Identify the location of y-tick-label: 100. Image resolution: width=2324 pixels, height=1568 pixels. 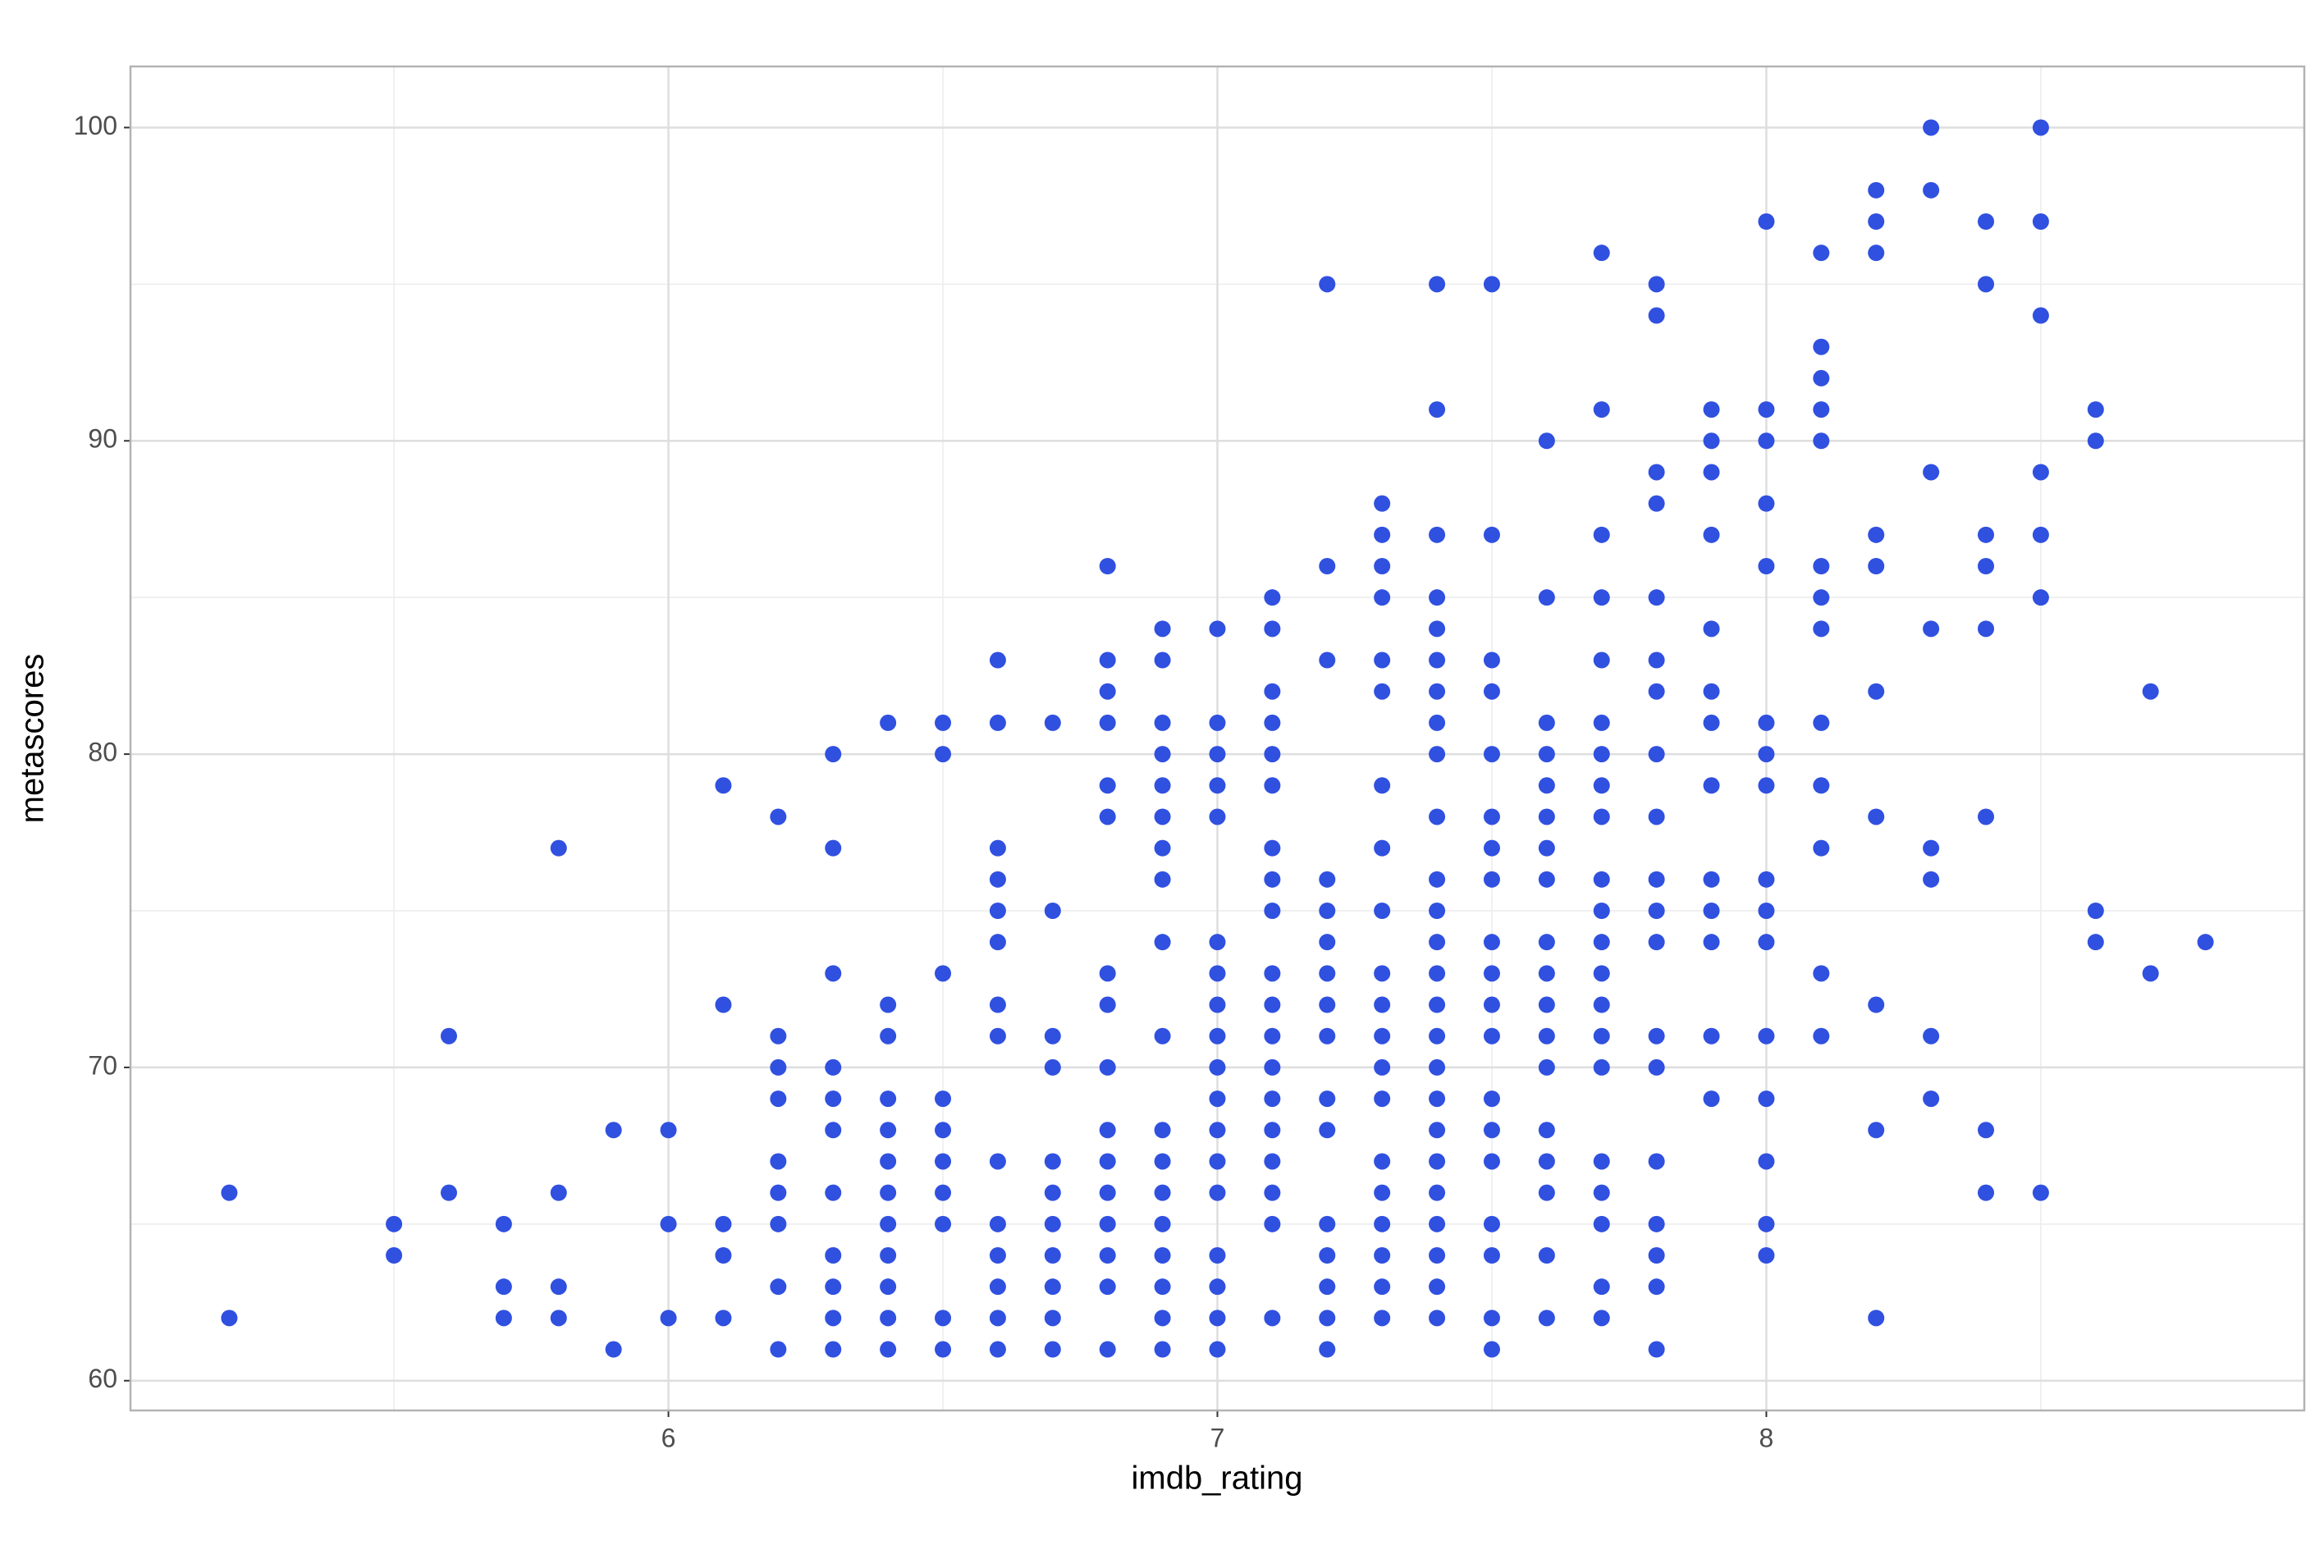
(95, 125).